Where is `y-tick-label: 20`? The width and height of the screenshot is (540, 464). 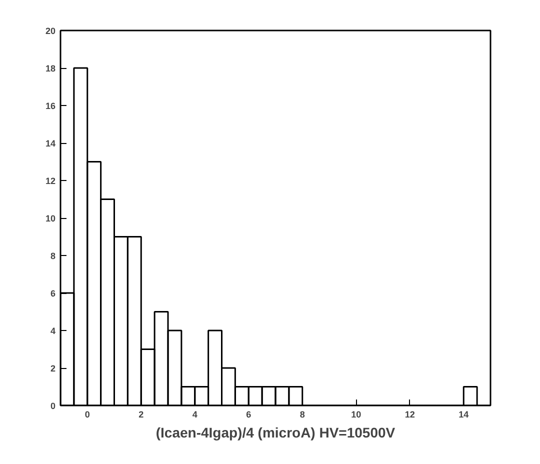
y-tick-label: 20 is located at coordinates (50, 31).